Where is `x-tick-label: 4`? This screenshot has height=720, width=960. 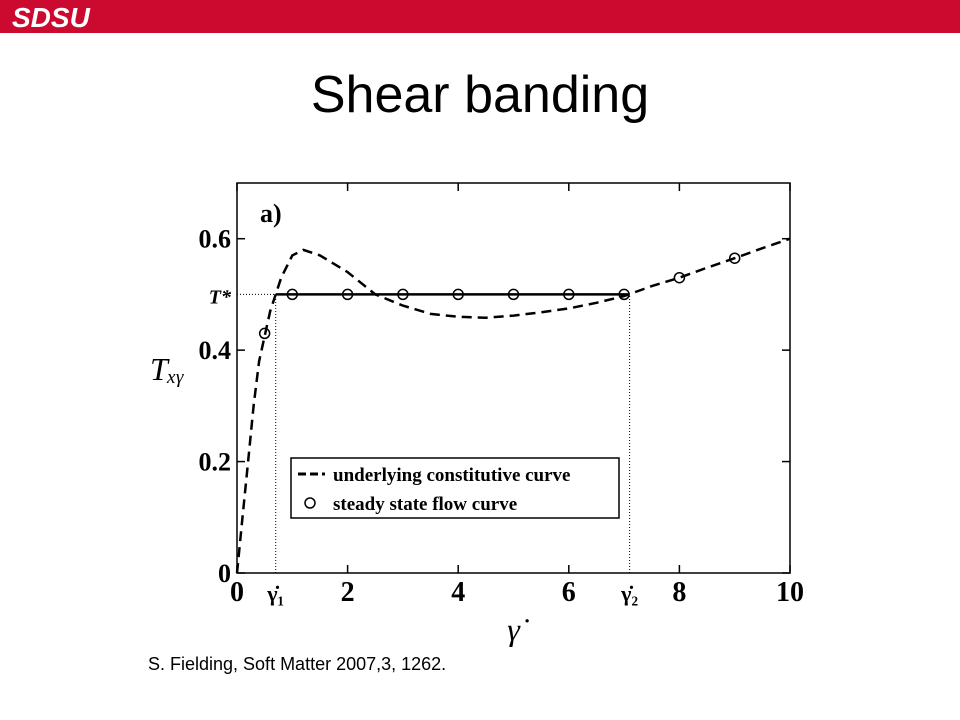 x-tick-label: 4 is located at coordinates (458, 592).